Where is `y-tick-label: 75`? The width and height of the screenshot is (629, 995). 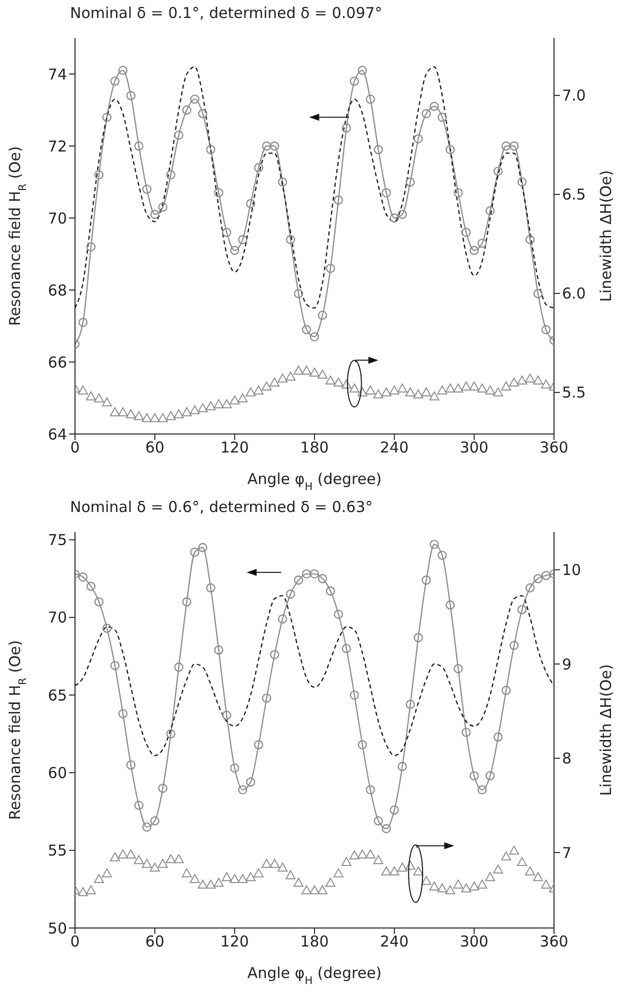 y-tick-label: 75 is located at coordinates (57, 540).